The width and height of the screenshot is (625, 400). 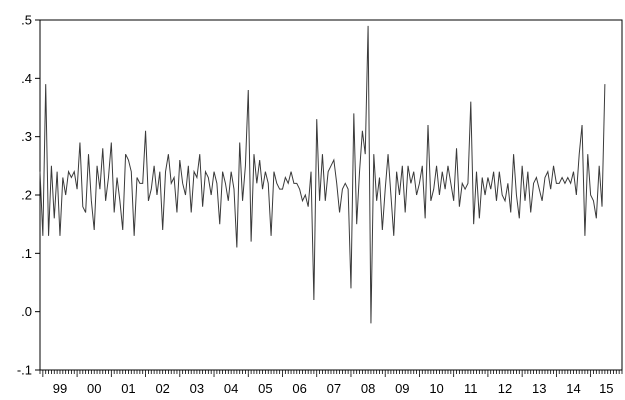 What do you see at coordinates (471, 388) in the screenshot?
I see `x-tick-label: 11` at bounding box center [471, 388].